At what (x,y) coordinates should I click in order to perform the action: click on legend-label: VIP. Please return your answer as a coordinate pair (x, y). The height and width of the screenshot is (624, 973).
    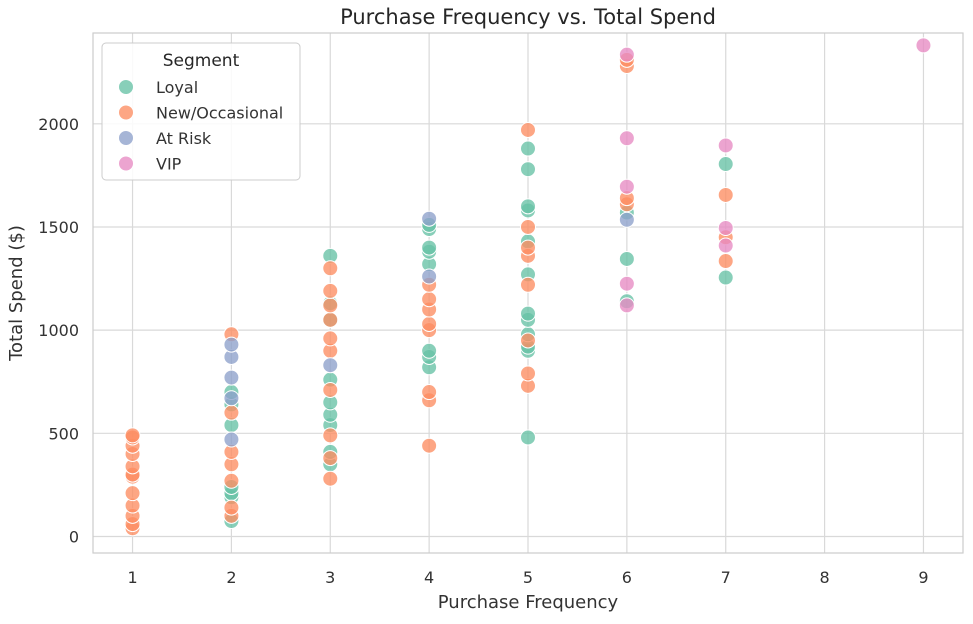
    Looking at the image, I should click on (169, 164).